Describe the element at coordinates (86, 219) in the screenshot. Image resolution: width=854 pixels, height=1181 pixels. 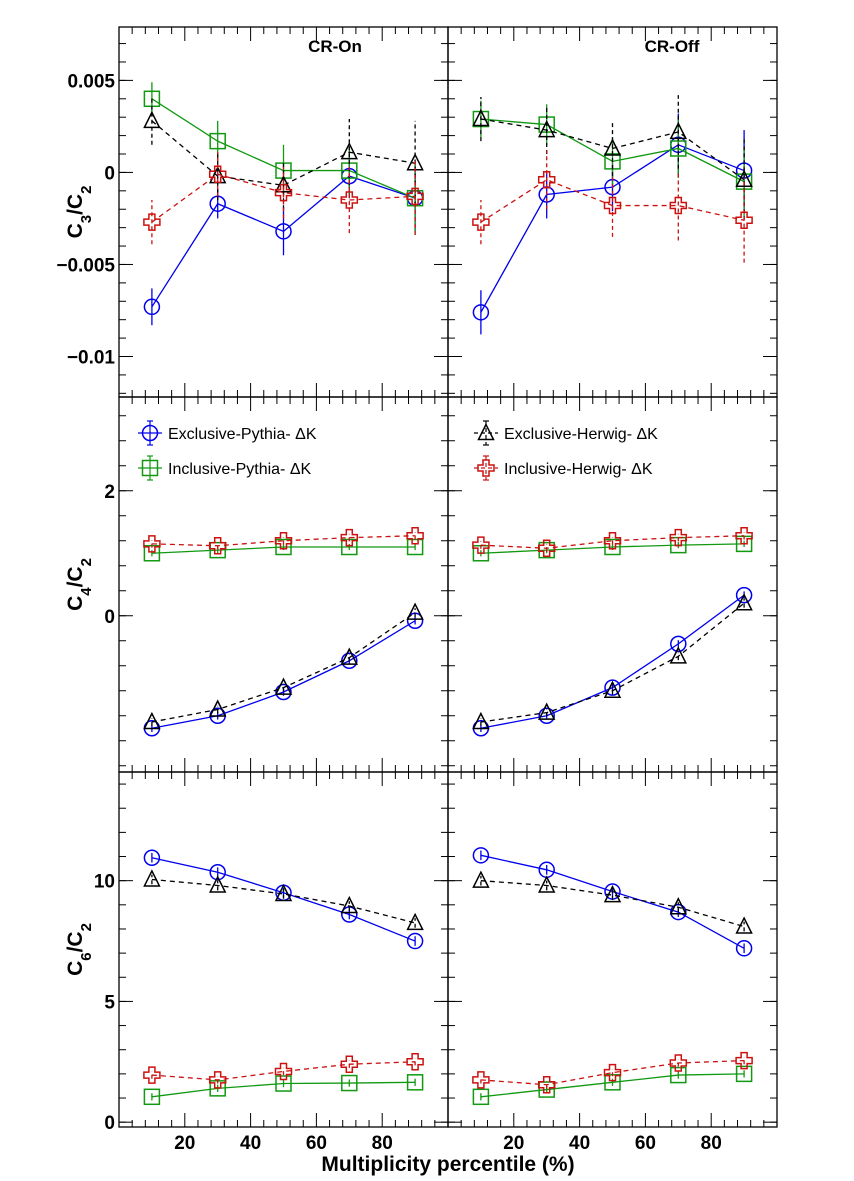
I see `y-axis-title-num: 3` at that location.